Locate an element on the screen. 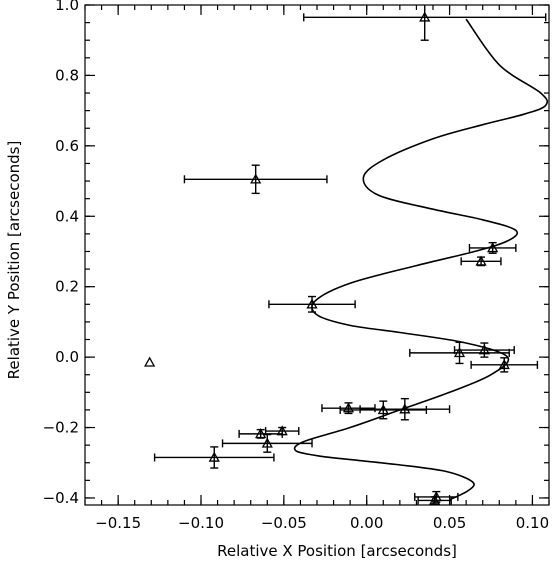 This screenshot has width=554, height=563. y-tick-label: 0.2 is located at coordinates (67, 287).